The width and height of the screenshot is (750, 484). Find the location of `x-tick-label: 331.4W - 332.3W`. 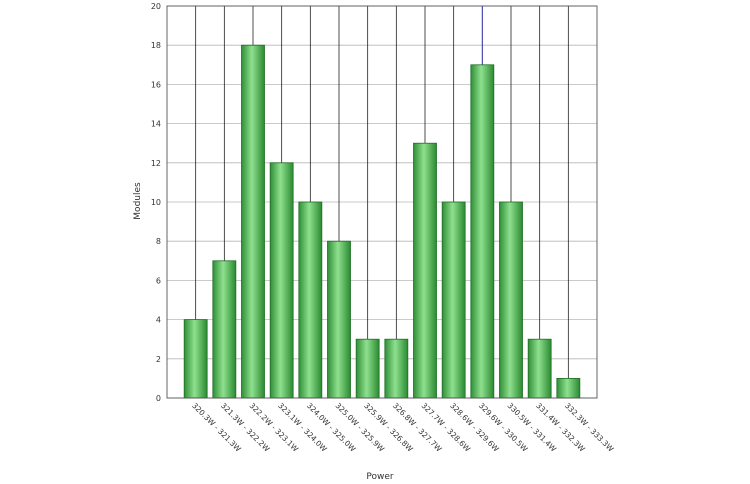

x-tick-label: 331.4W - 332.3W is located at coordinates (560, 427).